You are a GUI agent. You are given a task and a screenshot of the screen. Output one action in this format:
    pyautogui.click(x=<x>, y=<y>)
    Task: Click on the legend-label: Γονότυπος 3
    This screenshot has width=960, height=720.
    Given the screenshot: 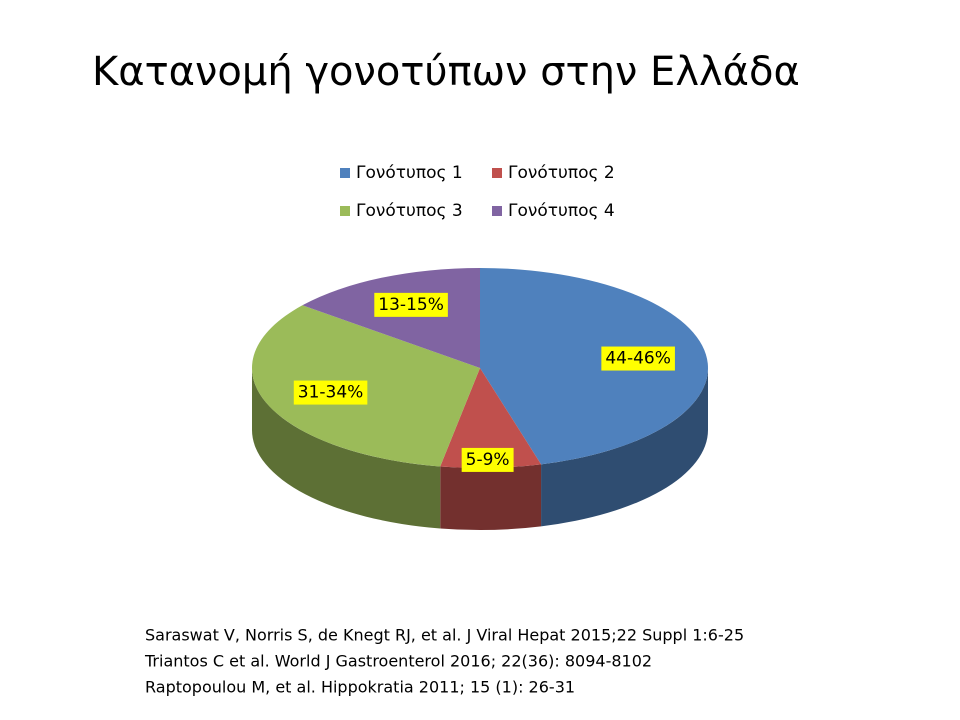 What is the action you would take?
    pyautogui.click(x=409, y=211)
    